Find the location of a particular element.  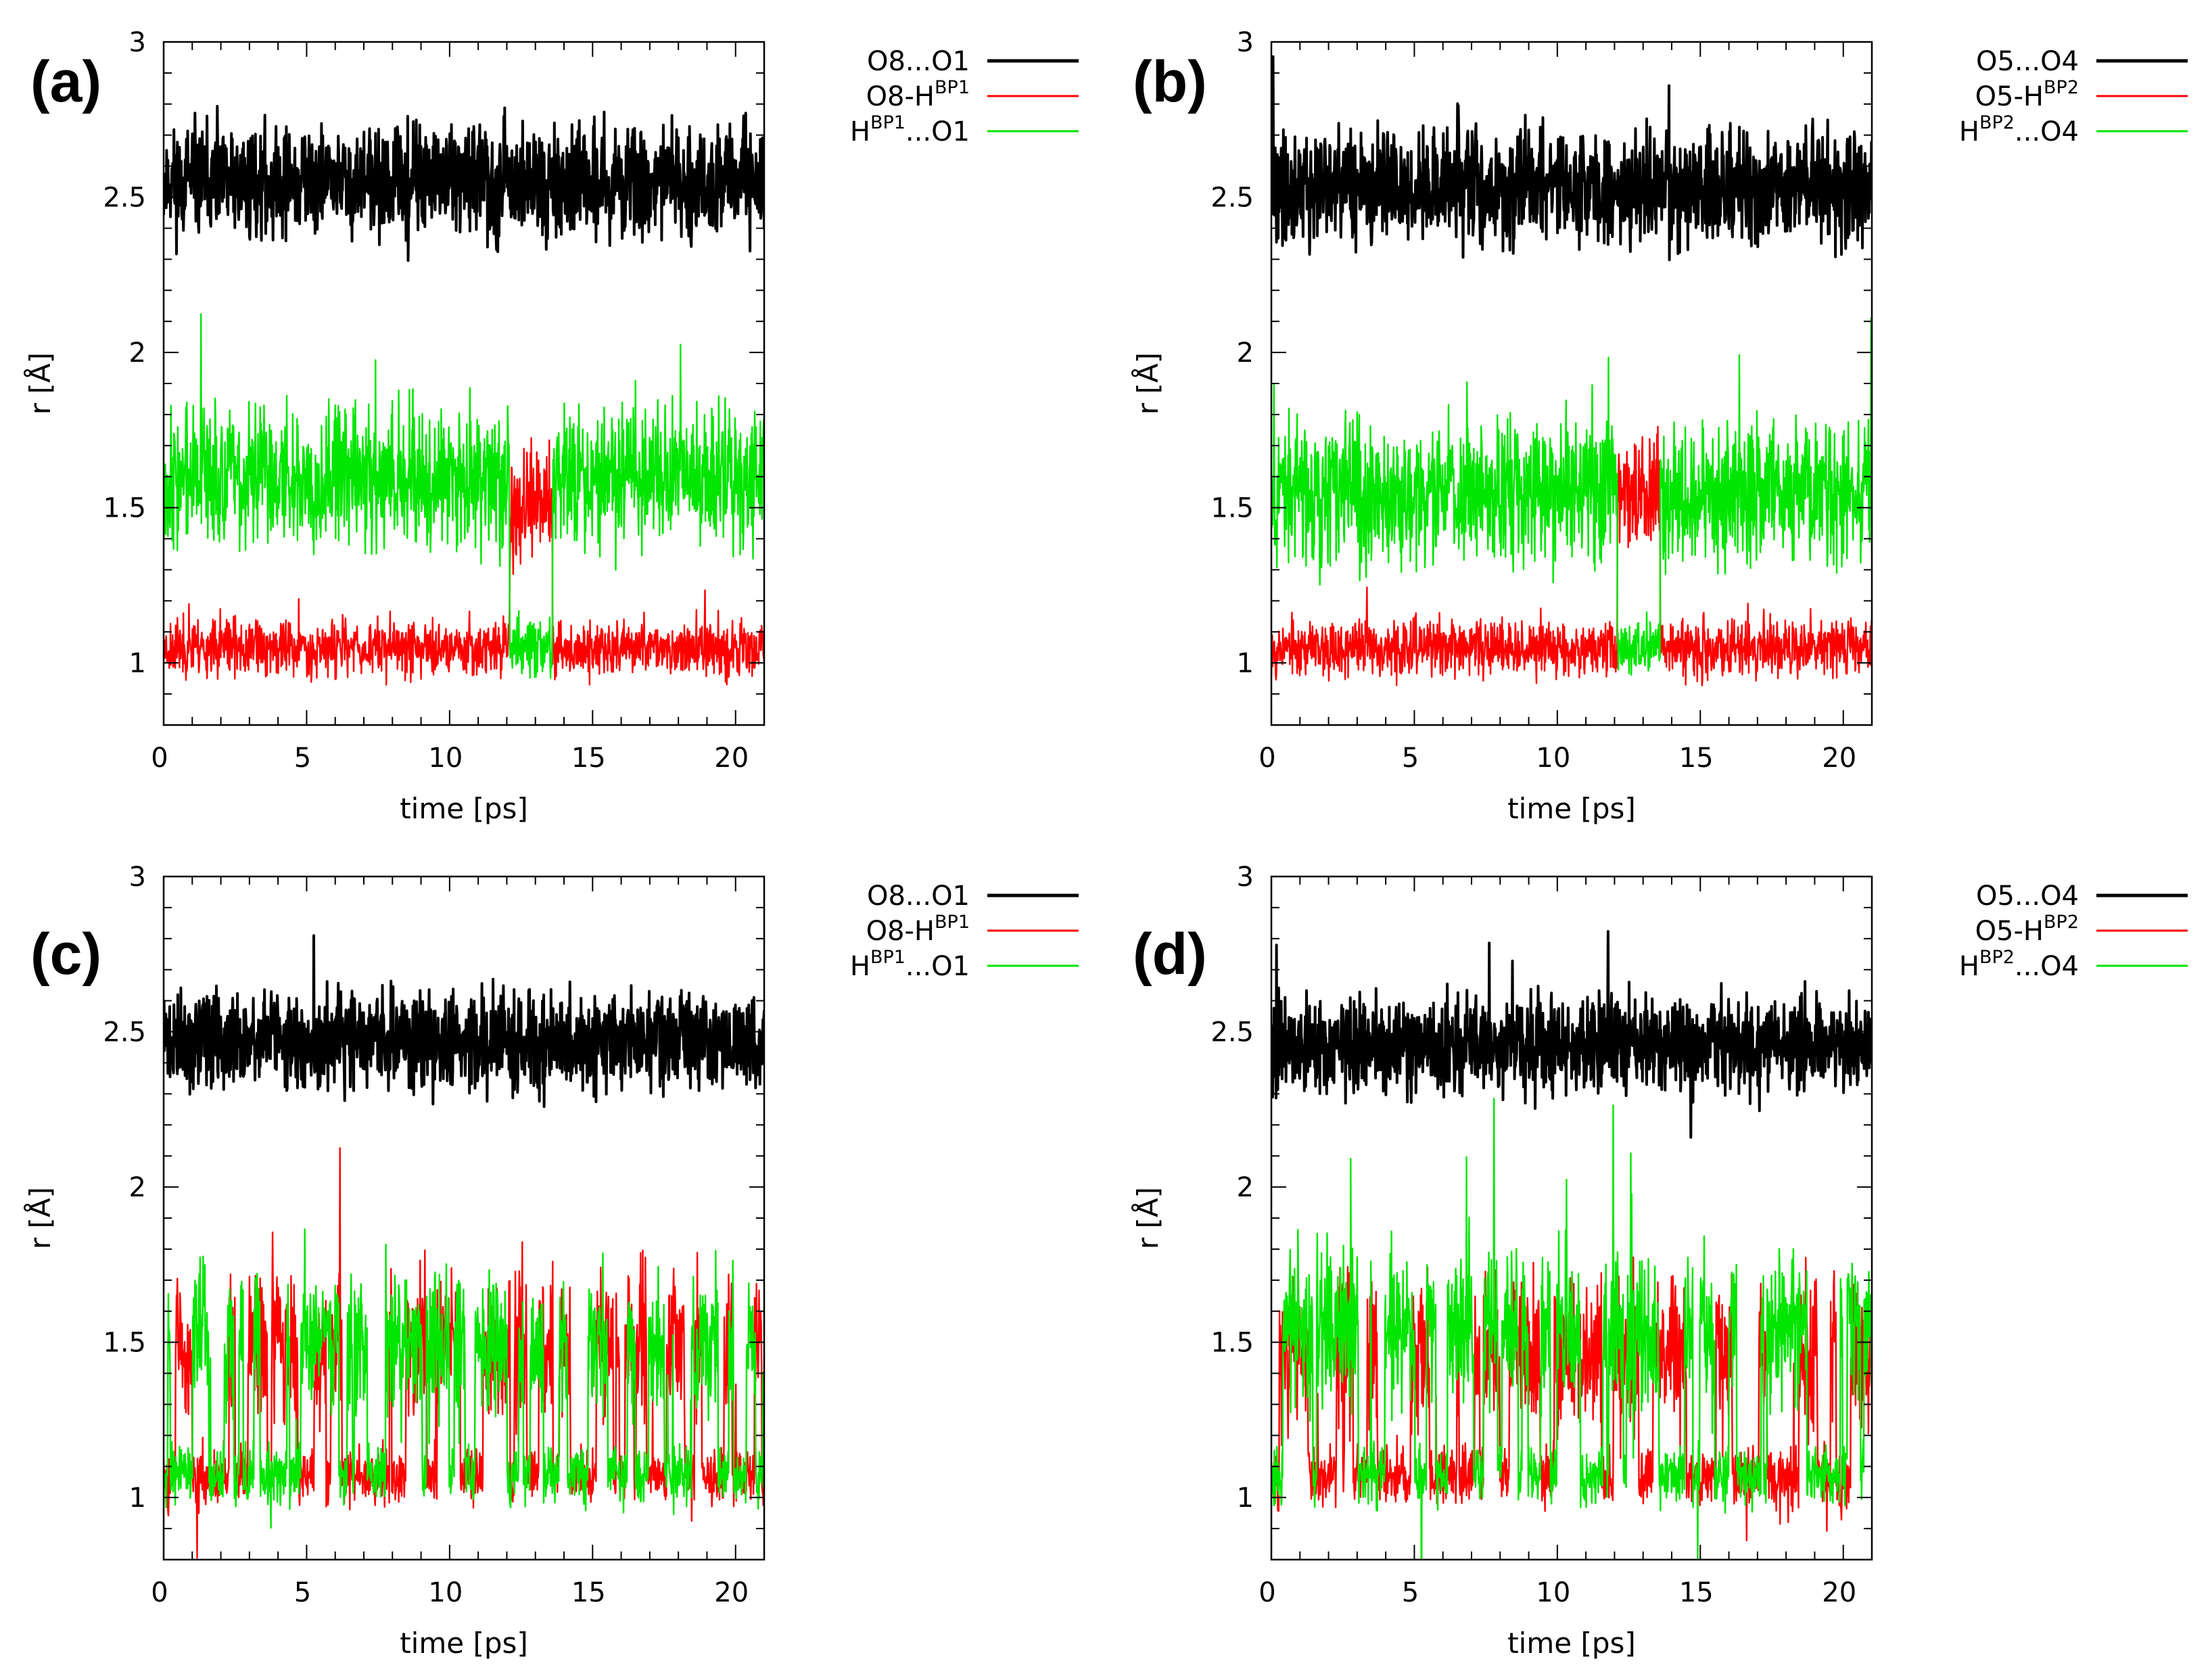

panel-label: (b) is located at coordinates (1170, 81).